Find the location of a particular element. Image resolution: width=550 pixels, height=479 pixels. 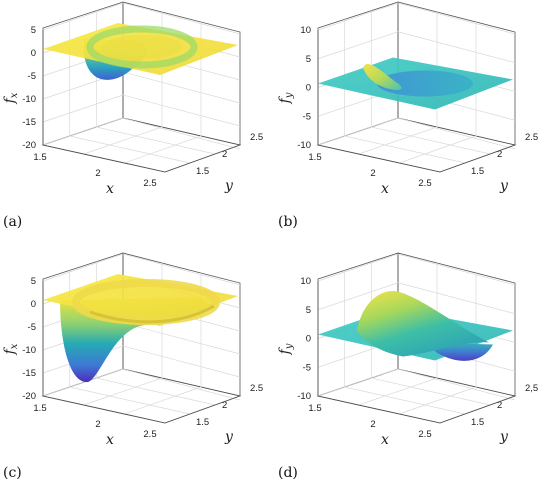

subfigure-label: (a) is located at coordinates (12, 222).